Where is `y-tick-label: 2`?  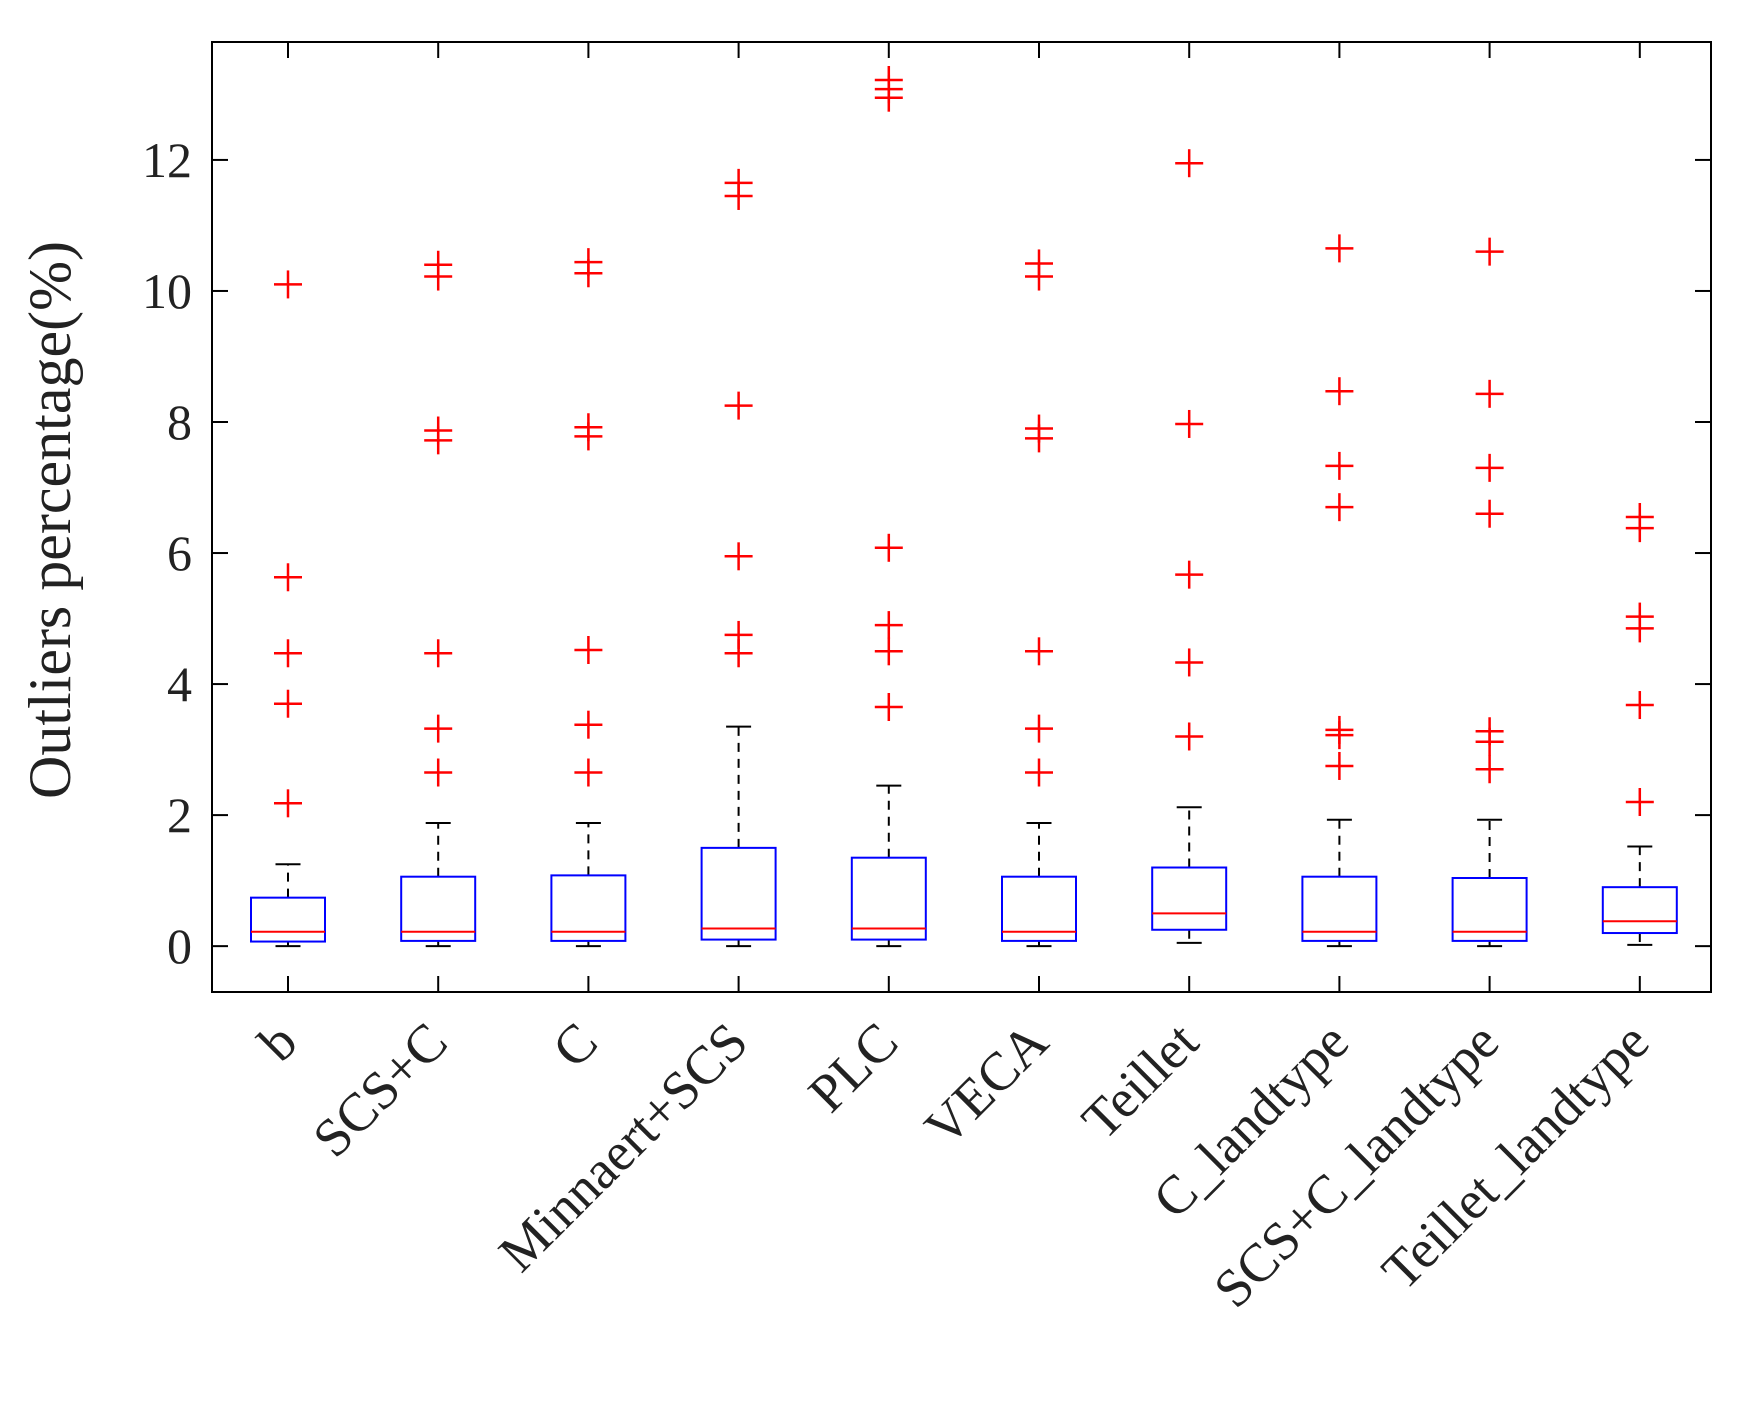
y-tick-label: 2 is located at coordinates (179, 815).